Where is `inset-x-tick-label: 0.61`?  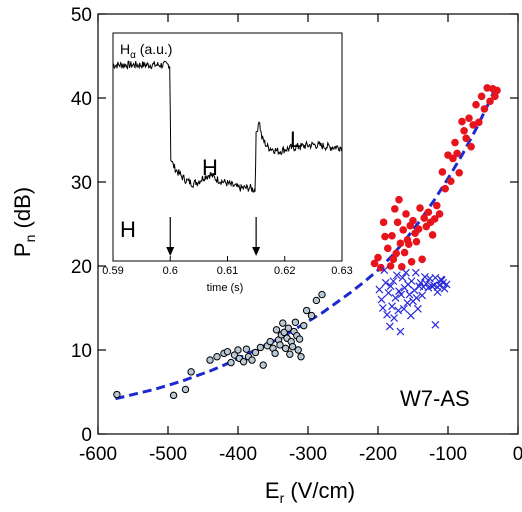
inset-x-tick-label: 0.61 is located at coordinates (227, 271).